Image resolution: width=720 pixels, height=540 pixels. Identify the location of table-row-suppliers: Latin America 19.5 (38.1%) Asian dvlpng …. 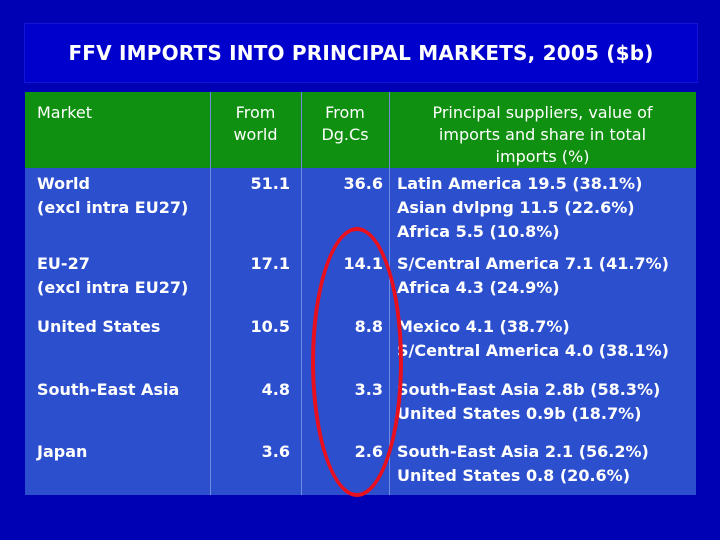
(520, 207).